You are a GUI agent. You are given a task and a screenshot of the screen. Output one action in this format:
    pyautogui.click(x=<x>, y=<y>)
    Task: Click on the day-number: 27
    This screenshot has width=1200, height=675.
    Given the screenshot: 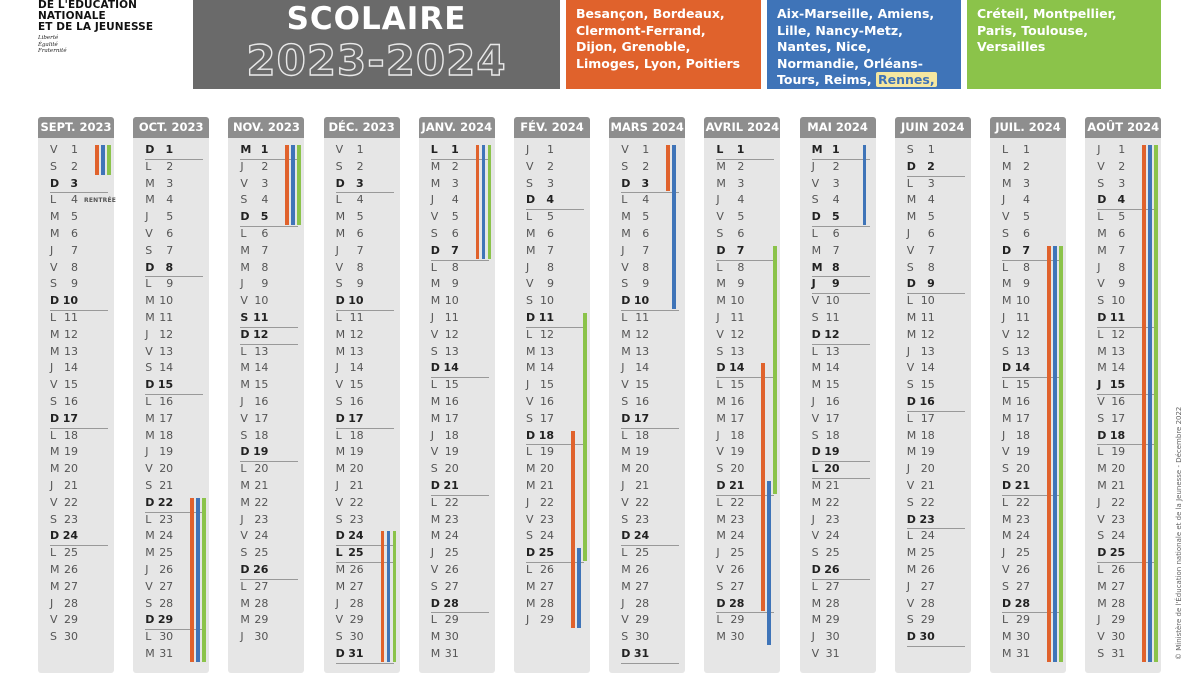 What is the action you would take?
    pyautogui.click(x=261, y=586)
    